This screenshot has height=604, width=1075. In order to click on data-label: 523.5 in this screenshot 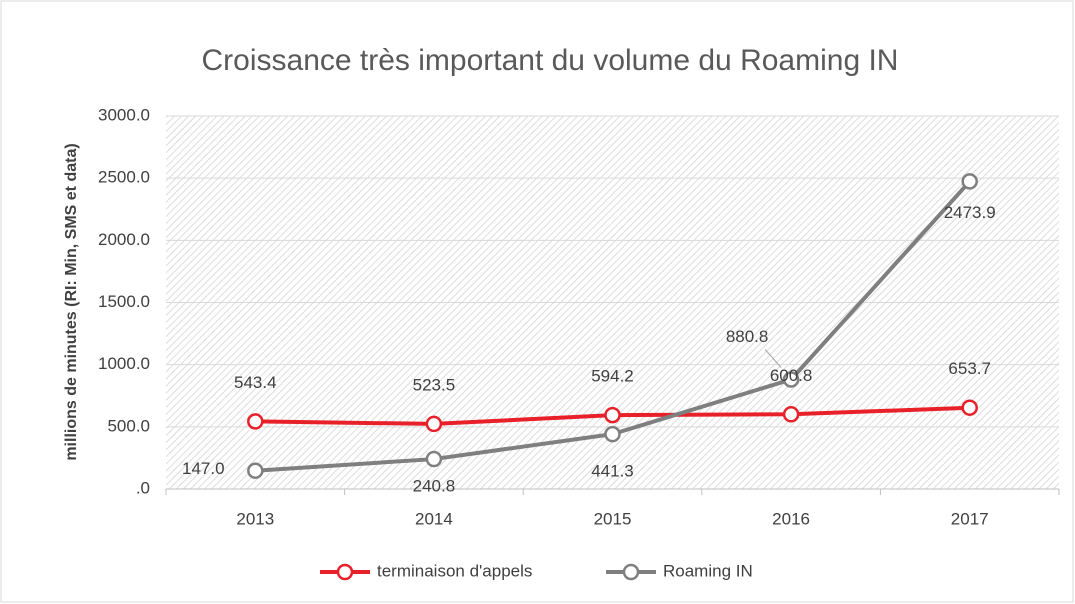, I will do `click(434, 384)`.